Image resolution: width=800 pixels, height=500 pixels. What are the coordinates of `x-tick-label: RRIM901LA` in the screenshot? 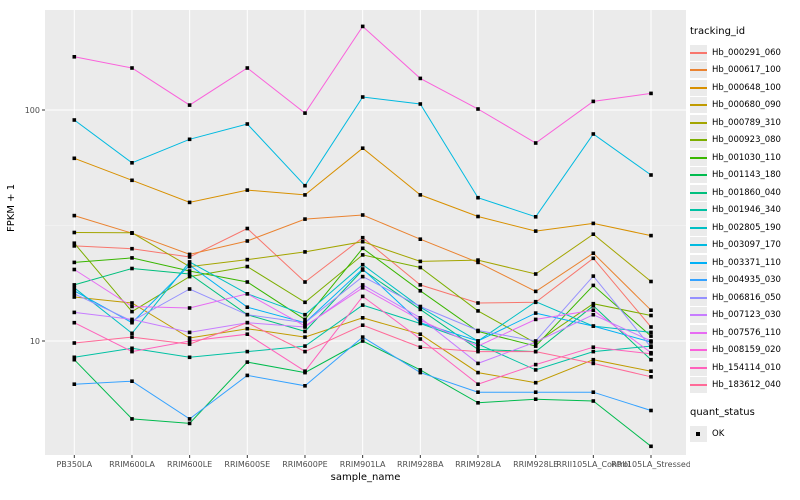 It's located at (363, 464).